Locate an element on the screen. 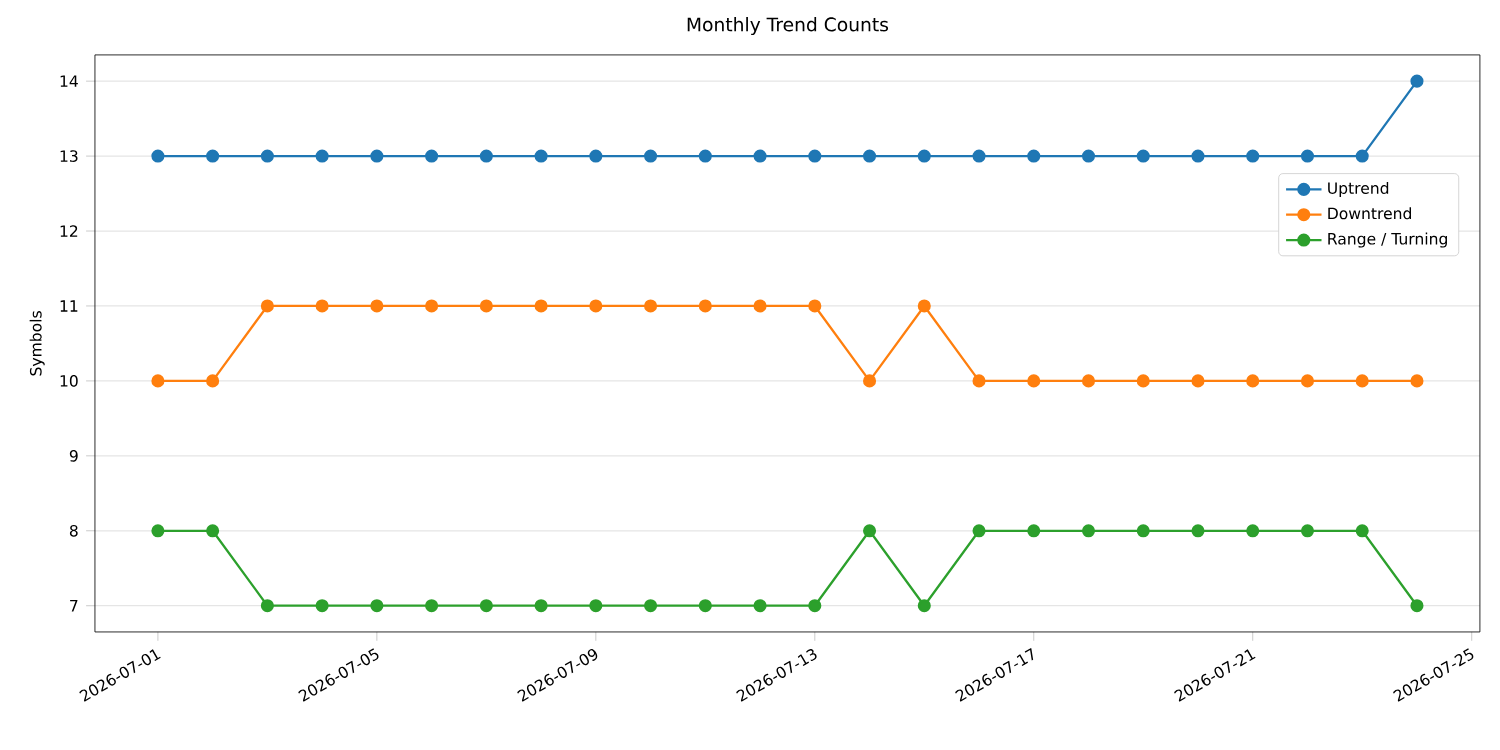 The image size is (1500, 750). y-tick-label: 11 is located at coordinates (69, 306).